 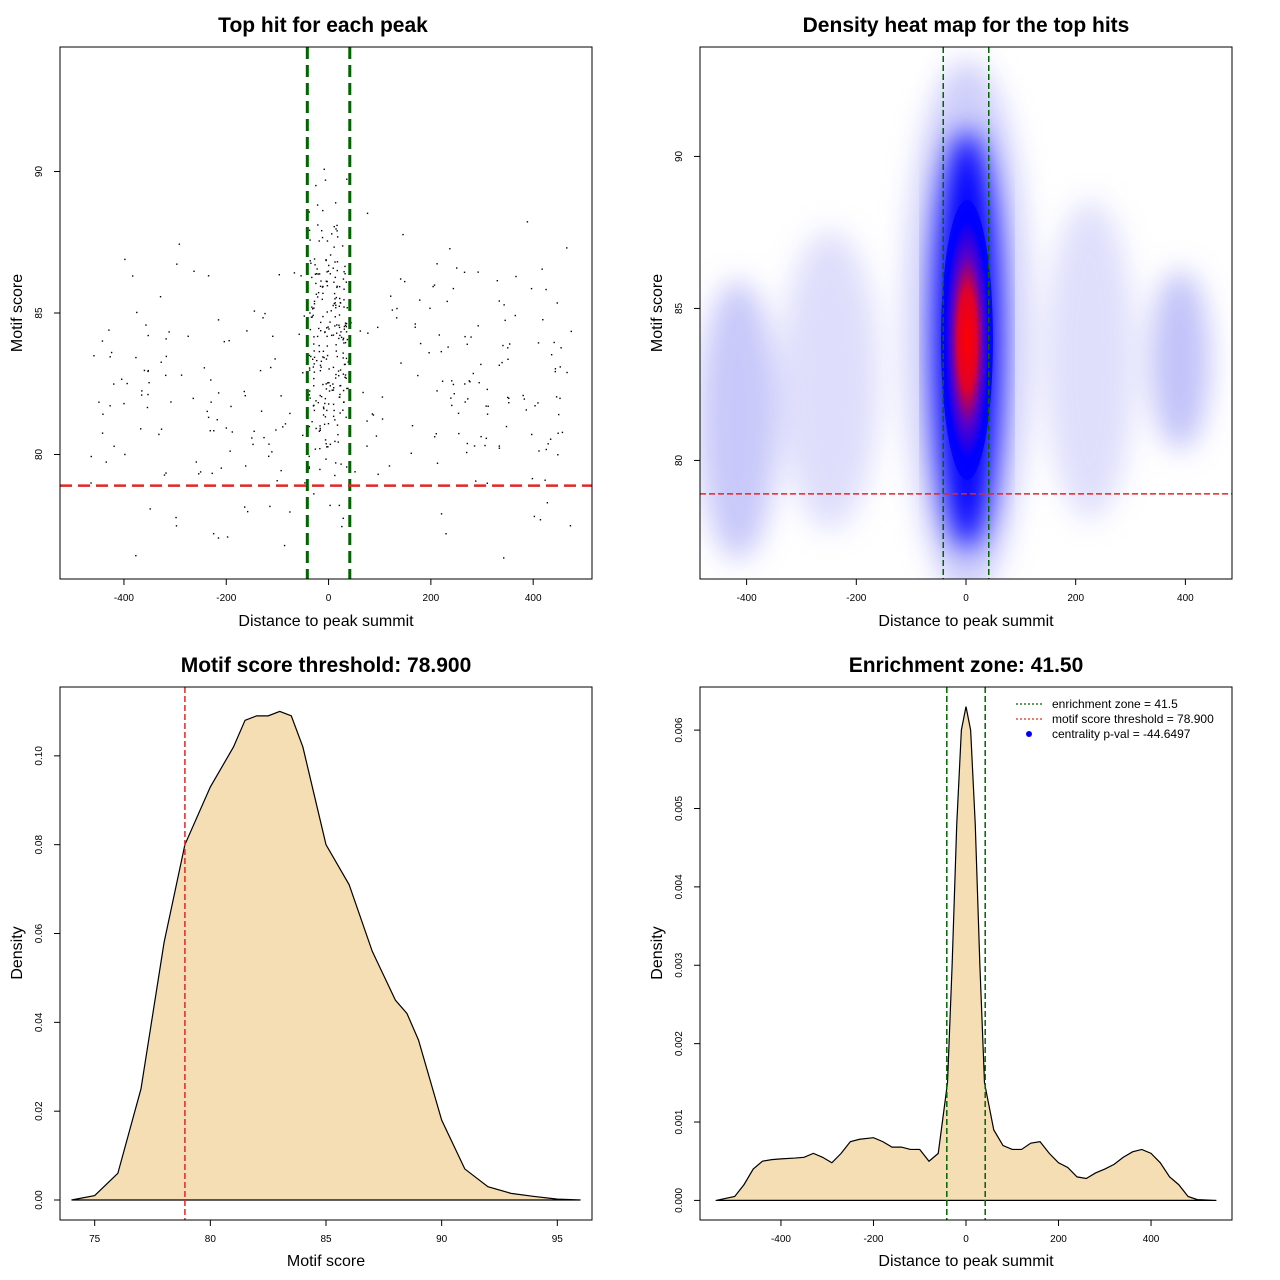 What do you see at coordinates (657, 952) in the screenshot?
I see `distance-density-y-label: Density` at bounding box center [657, 952].